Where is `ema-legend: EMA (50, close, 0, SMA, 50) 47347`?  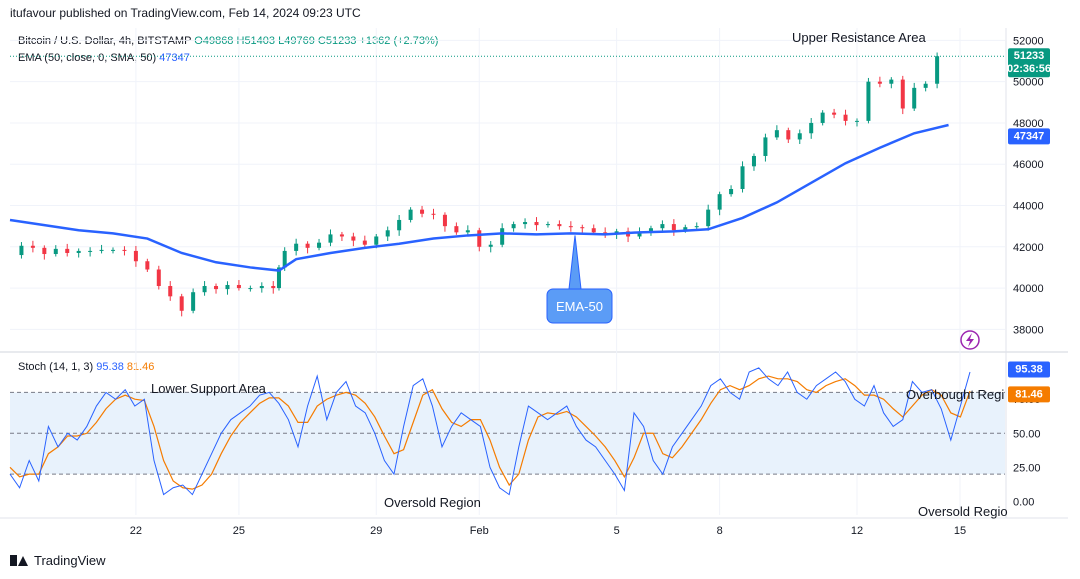 ema-legend: EMA (50, close, 0, SMA, 50) 47347 is located at coordinates (104, 58).